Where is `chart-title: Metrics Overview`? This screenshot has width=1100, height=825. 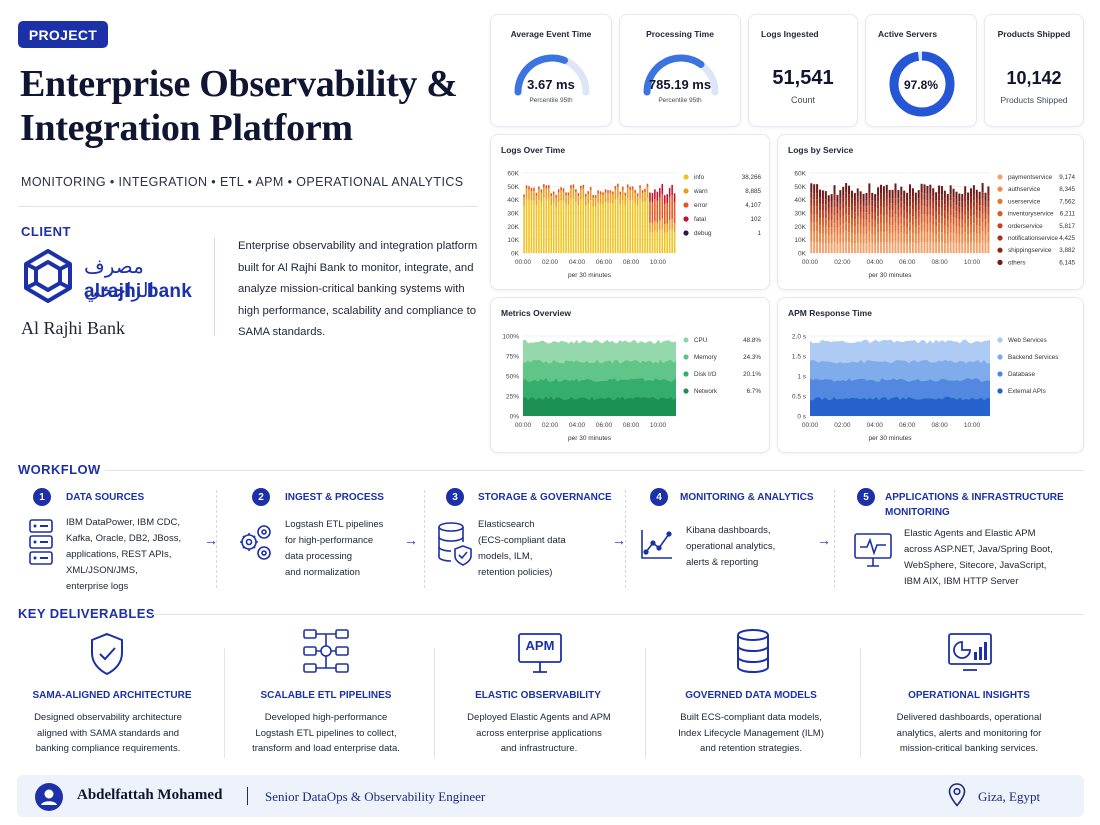
chart-title: Metrics Overview is located at coordinates (536, 313).